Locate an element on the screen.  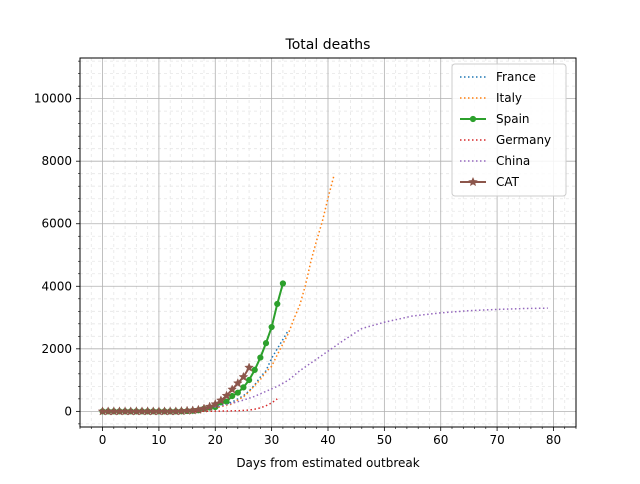
x-tick-label: 0 is located at coordinates (103, 440).